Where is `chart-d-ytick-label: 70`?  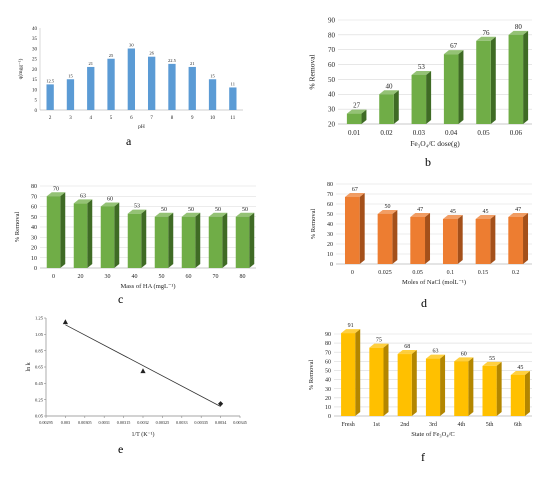 chart-d-ytick-label: 70 is located at coordinates (330, 195).